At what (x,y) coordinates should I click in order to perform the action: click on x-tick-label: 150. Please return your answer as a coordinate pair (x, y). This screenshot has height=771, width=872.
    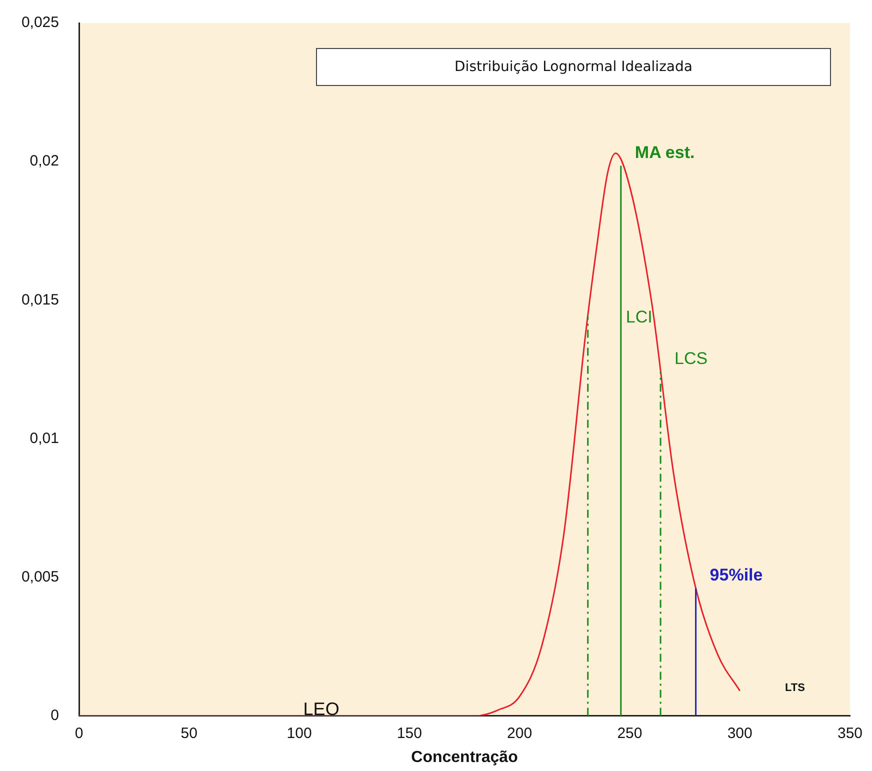
    Looking at the image, I should click on (409, 733).